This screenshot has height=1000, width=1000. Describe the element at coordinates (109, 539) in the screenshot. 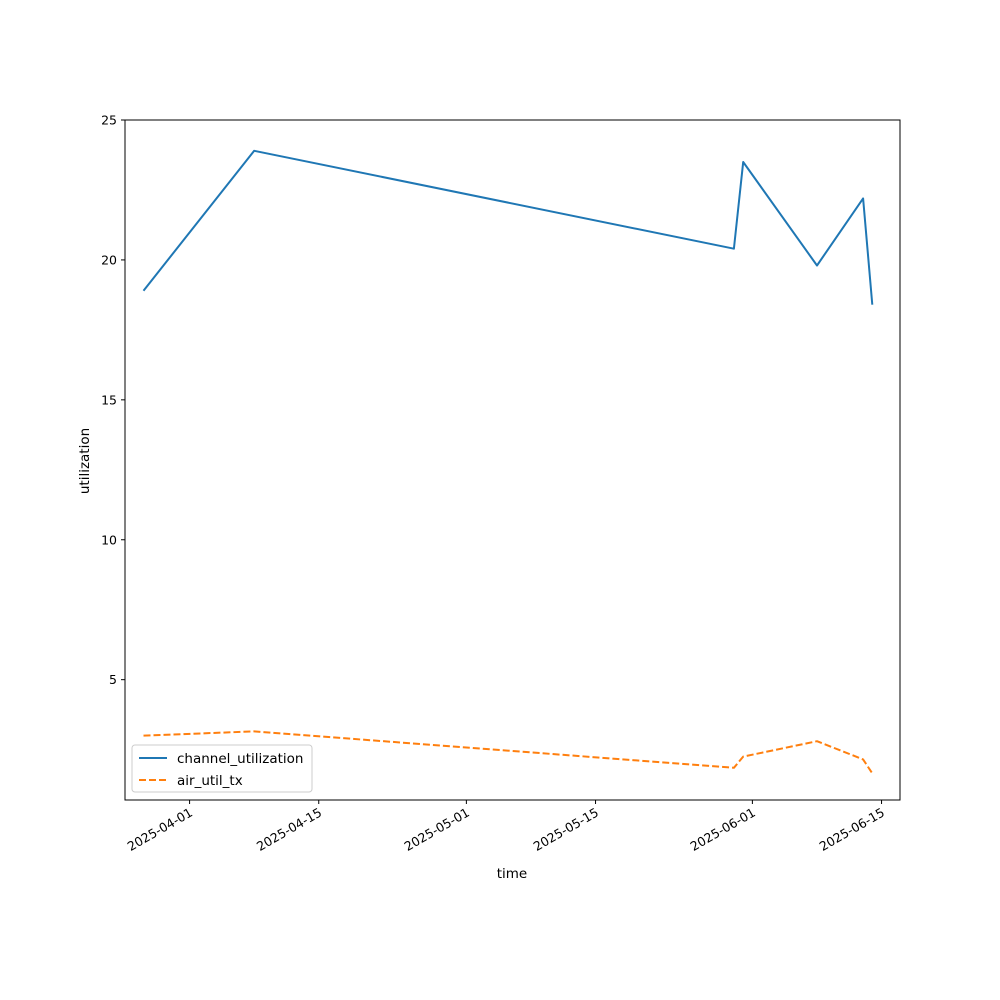

I see `y-tick-label: 10` at that location.